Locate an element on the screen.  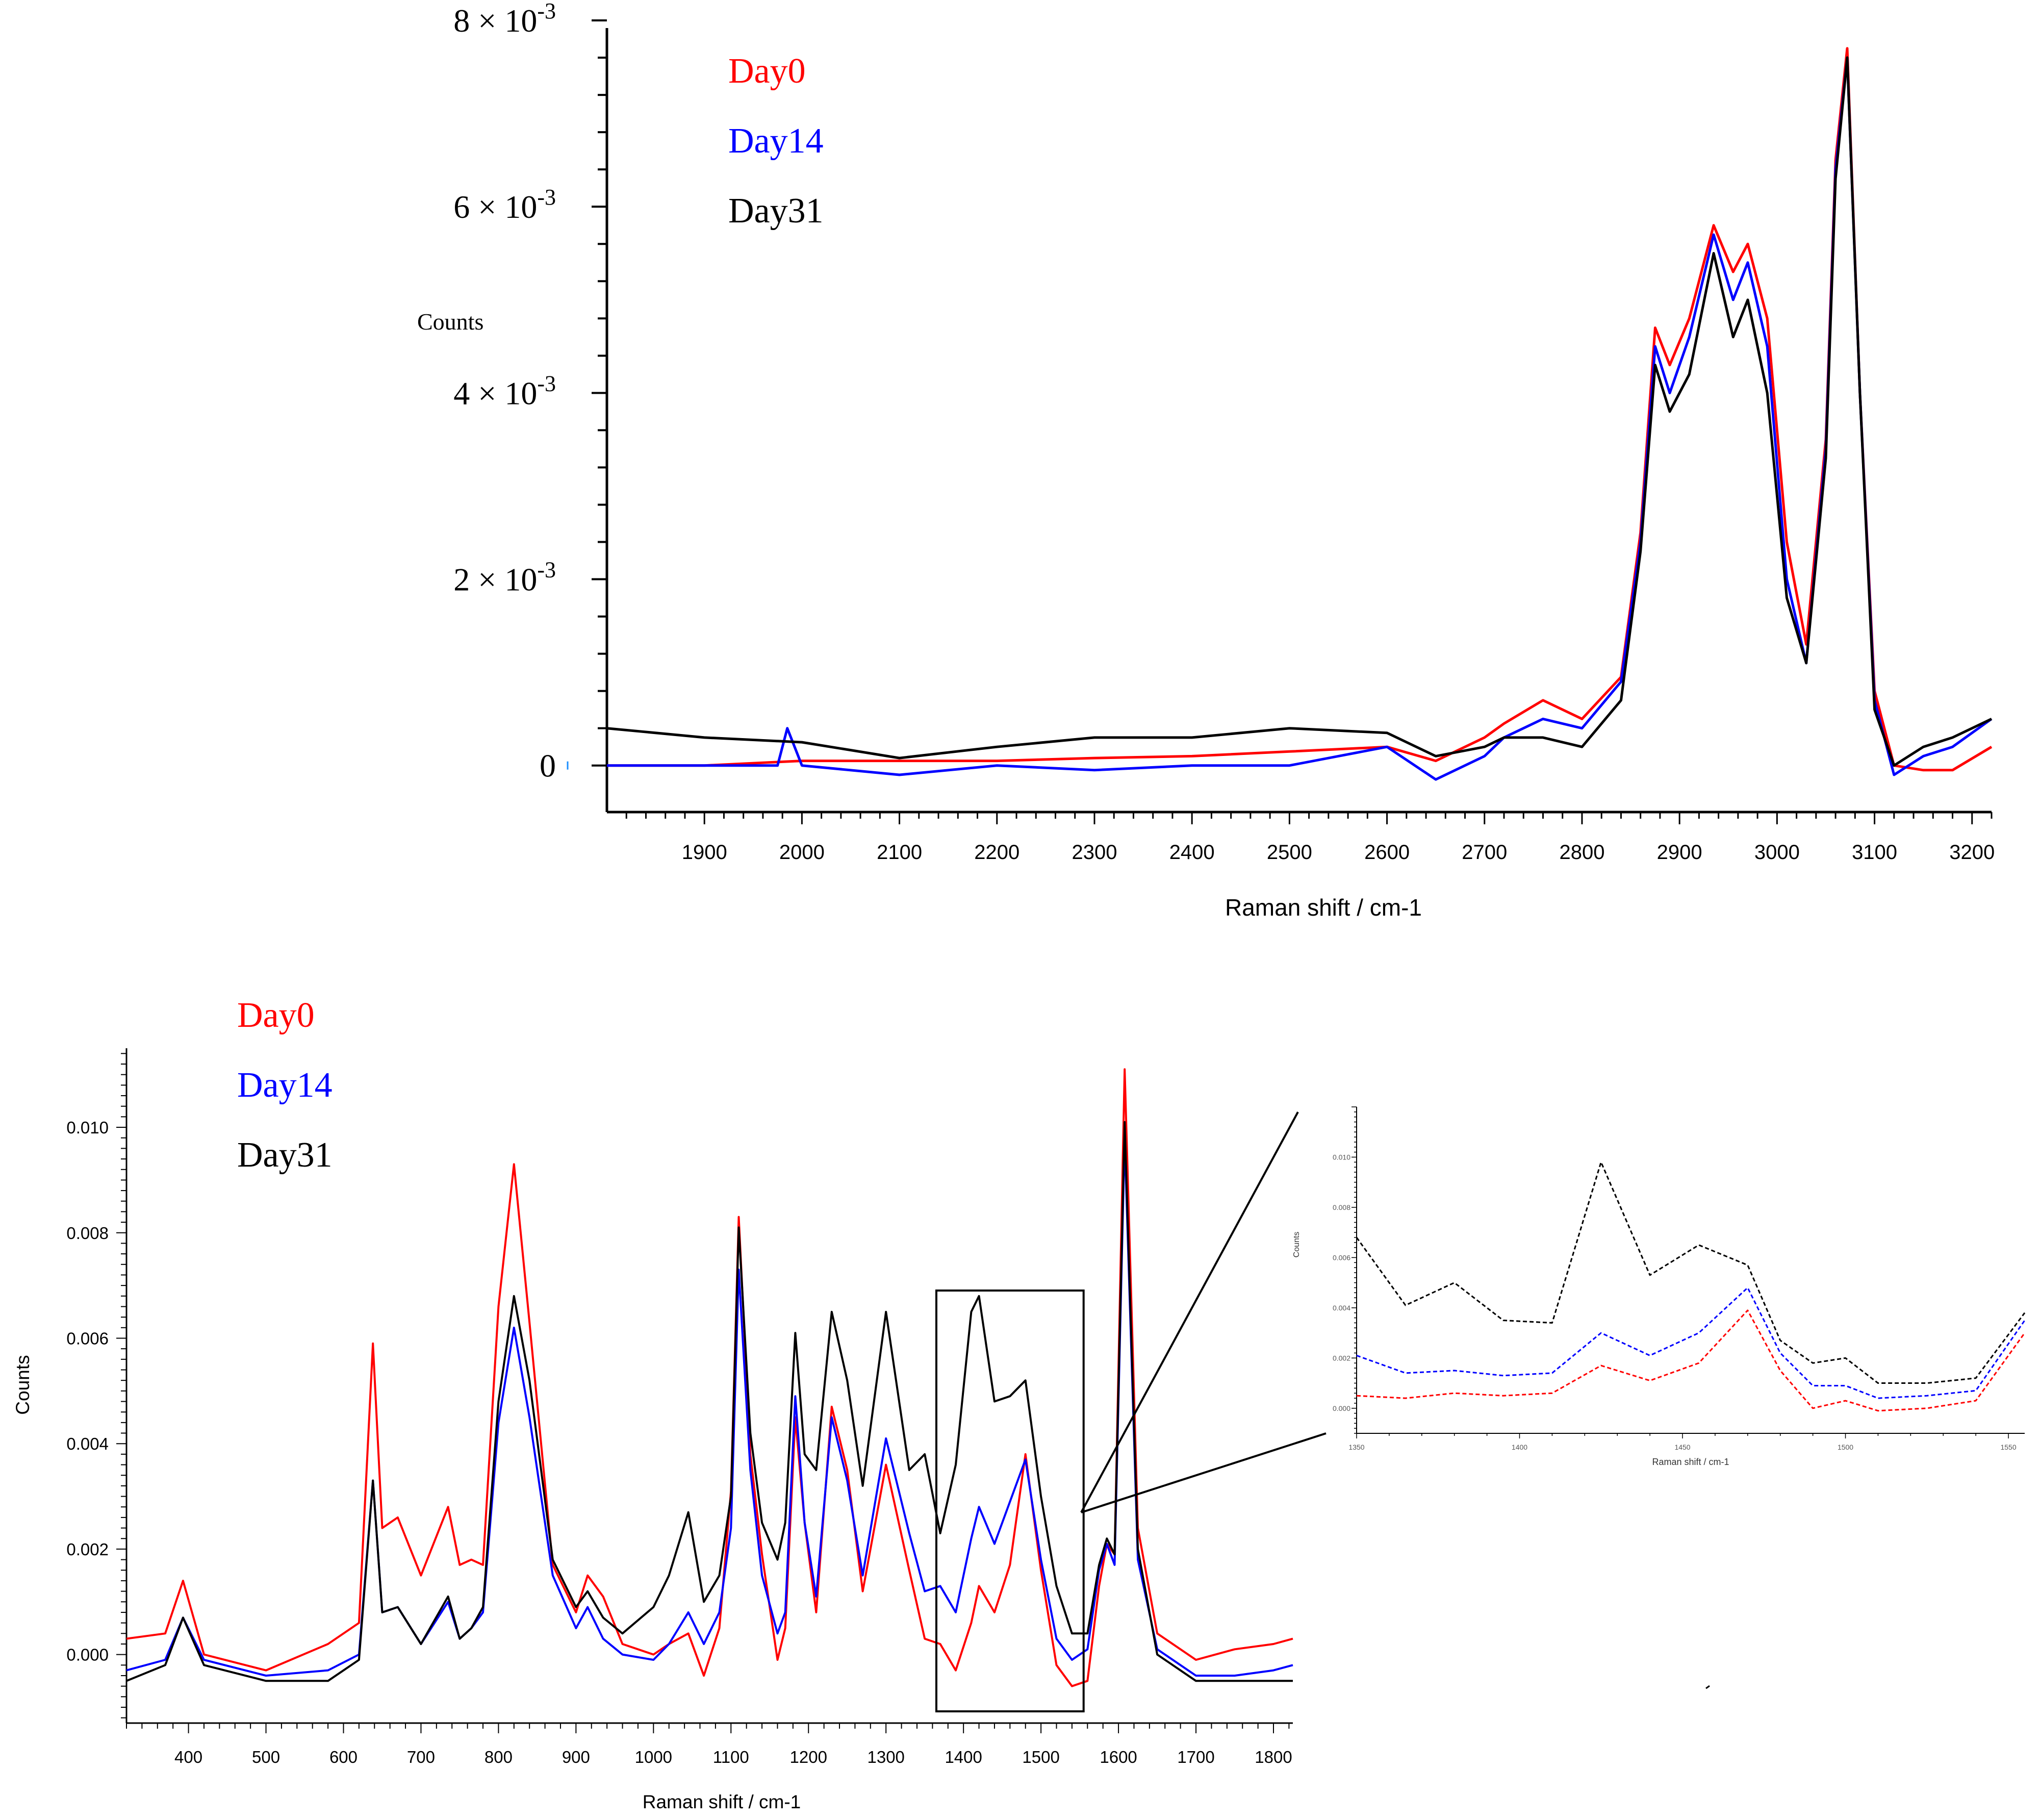
inset-x-axis-label: Raman shift / cm-1 is located at coordinates (1690, 1462).